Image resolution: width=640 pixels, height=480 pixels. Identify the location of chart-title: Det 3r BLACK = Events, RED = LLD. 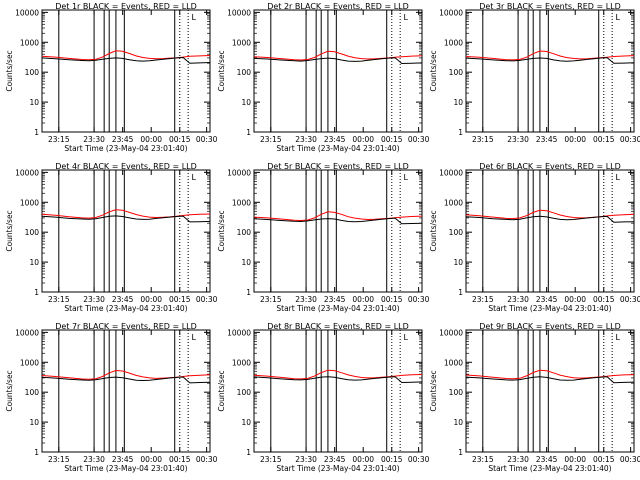
(550, 6).